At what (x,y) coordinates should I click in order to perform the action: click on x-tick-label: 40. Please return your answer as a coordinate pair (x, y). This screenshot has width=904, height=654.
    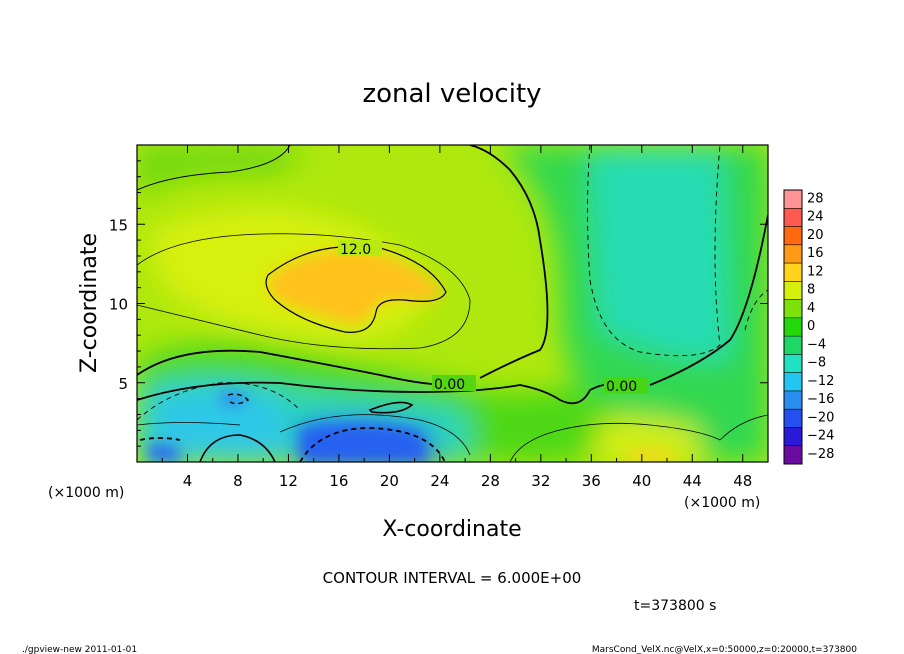
    Looking at the image, I should click on (641, 481).